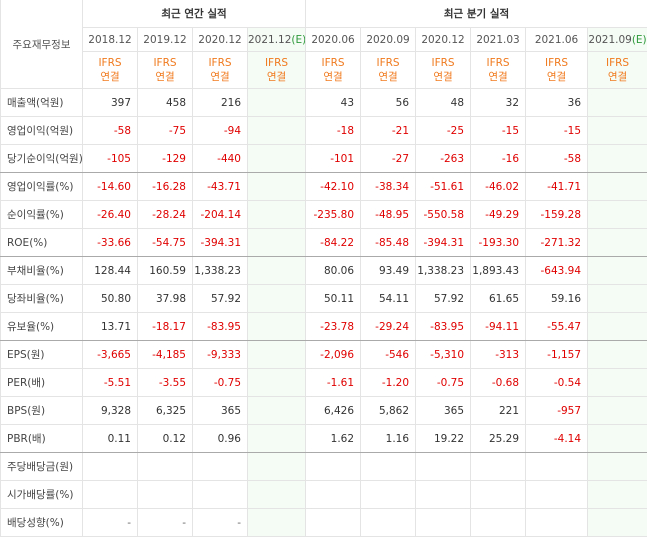 The image size is (647, 537). I want to click on value-cell: 57.92, so click(220, 298).